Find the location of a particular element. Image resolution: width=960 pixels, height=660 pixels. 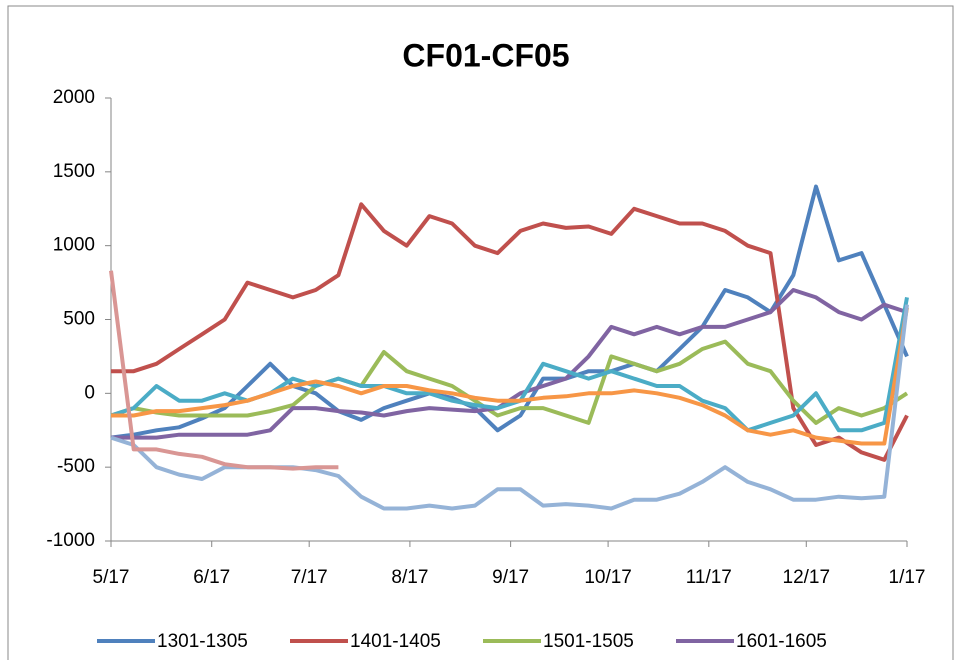

legend-label: 1301-1305 is located at coordinates (202, 641).